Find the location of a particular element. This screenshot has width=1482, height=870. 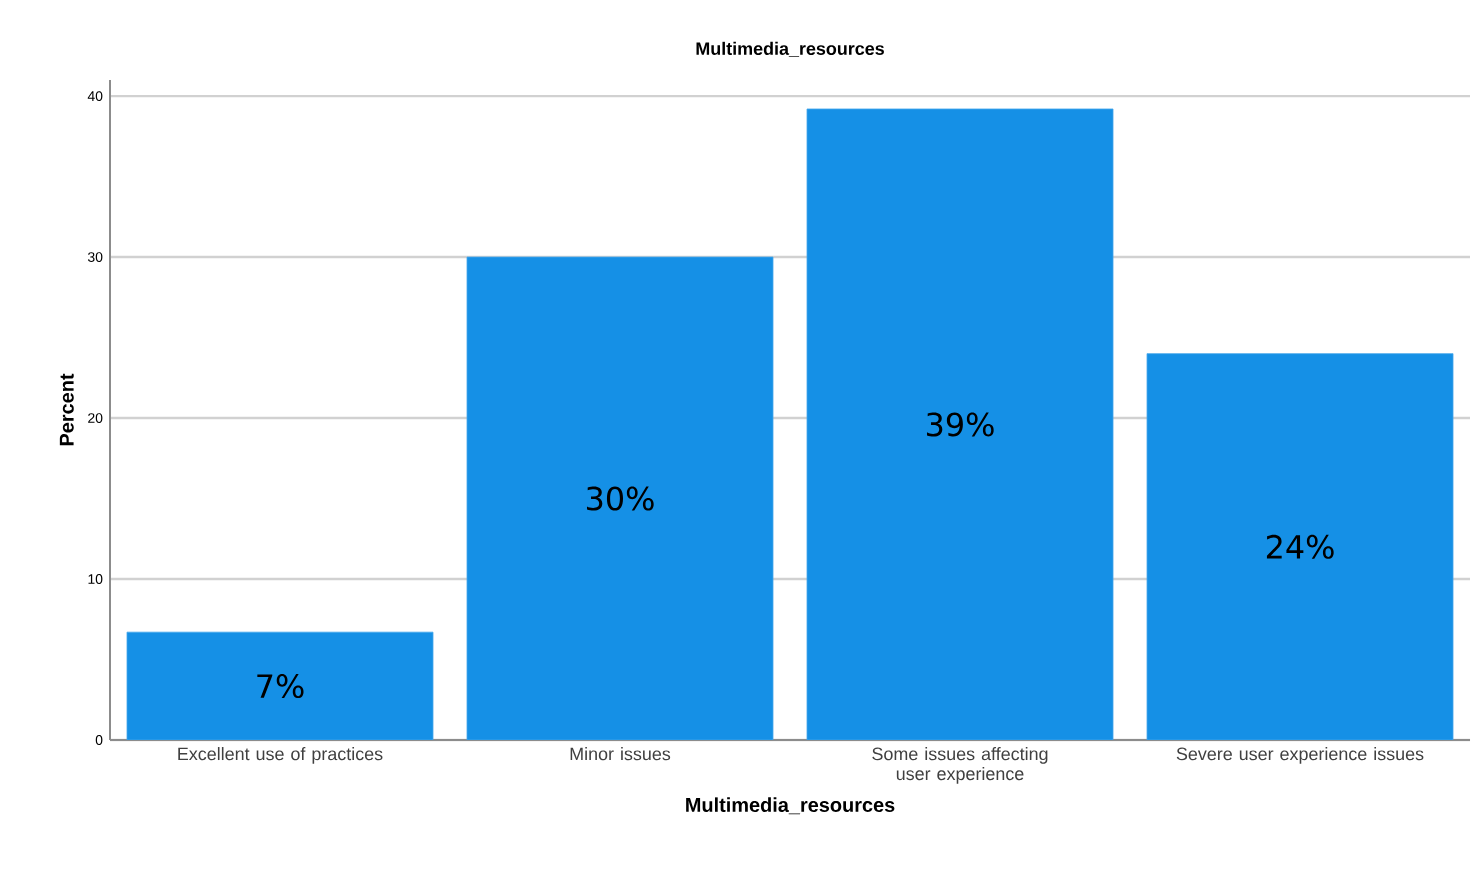

data-label: 24% is located at coordinates (1300, 546).